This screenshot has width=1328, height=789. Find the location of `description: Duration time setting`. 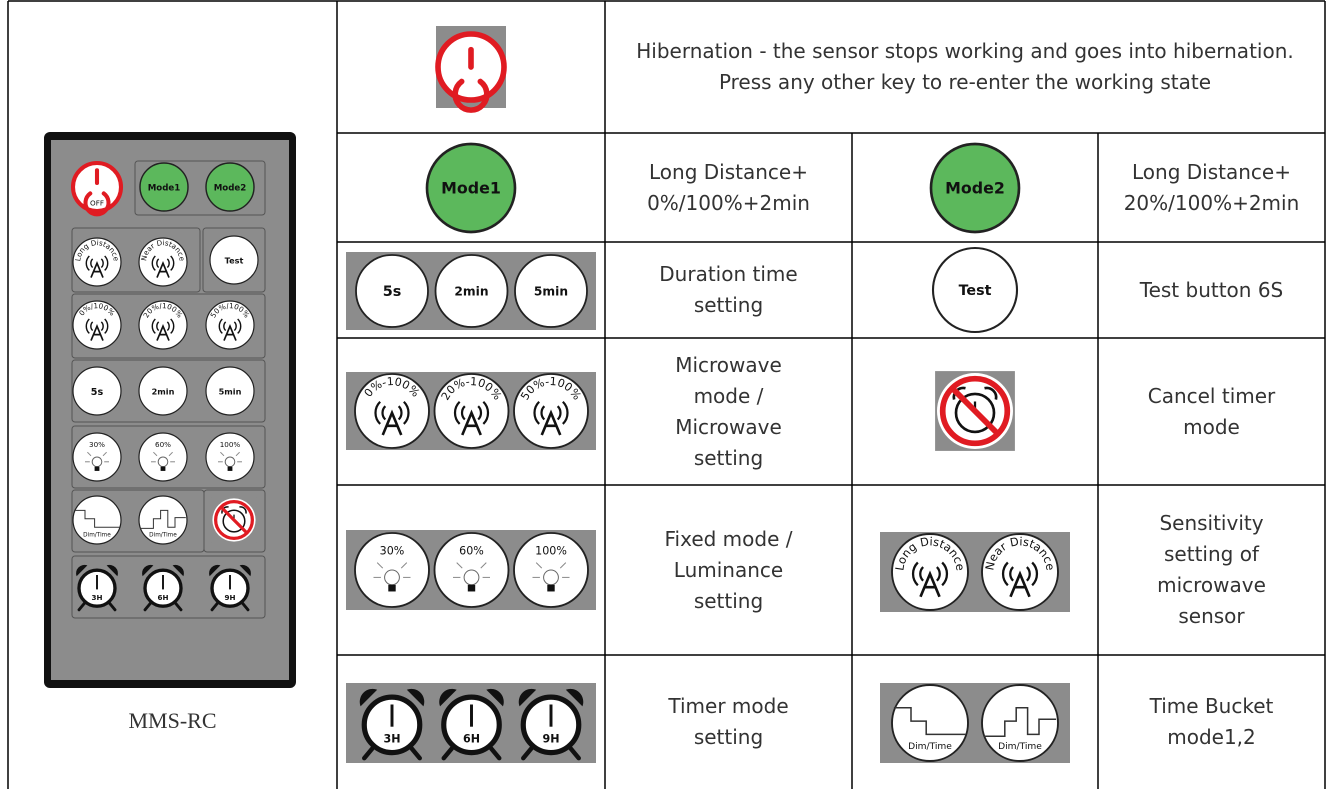

description: Duration time setting is located at coordinates (728, 289).